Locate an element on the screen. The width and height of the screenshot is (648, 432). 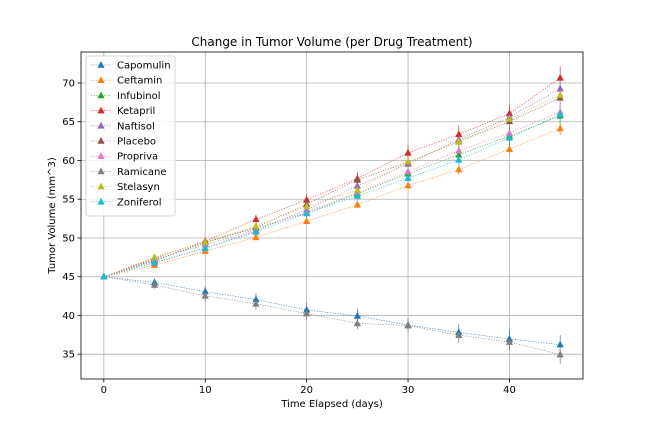
x-axis-ticks: 0 10 20 30 40 is located at coordinates (308, 387).